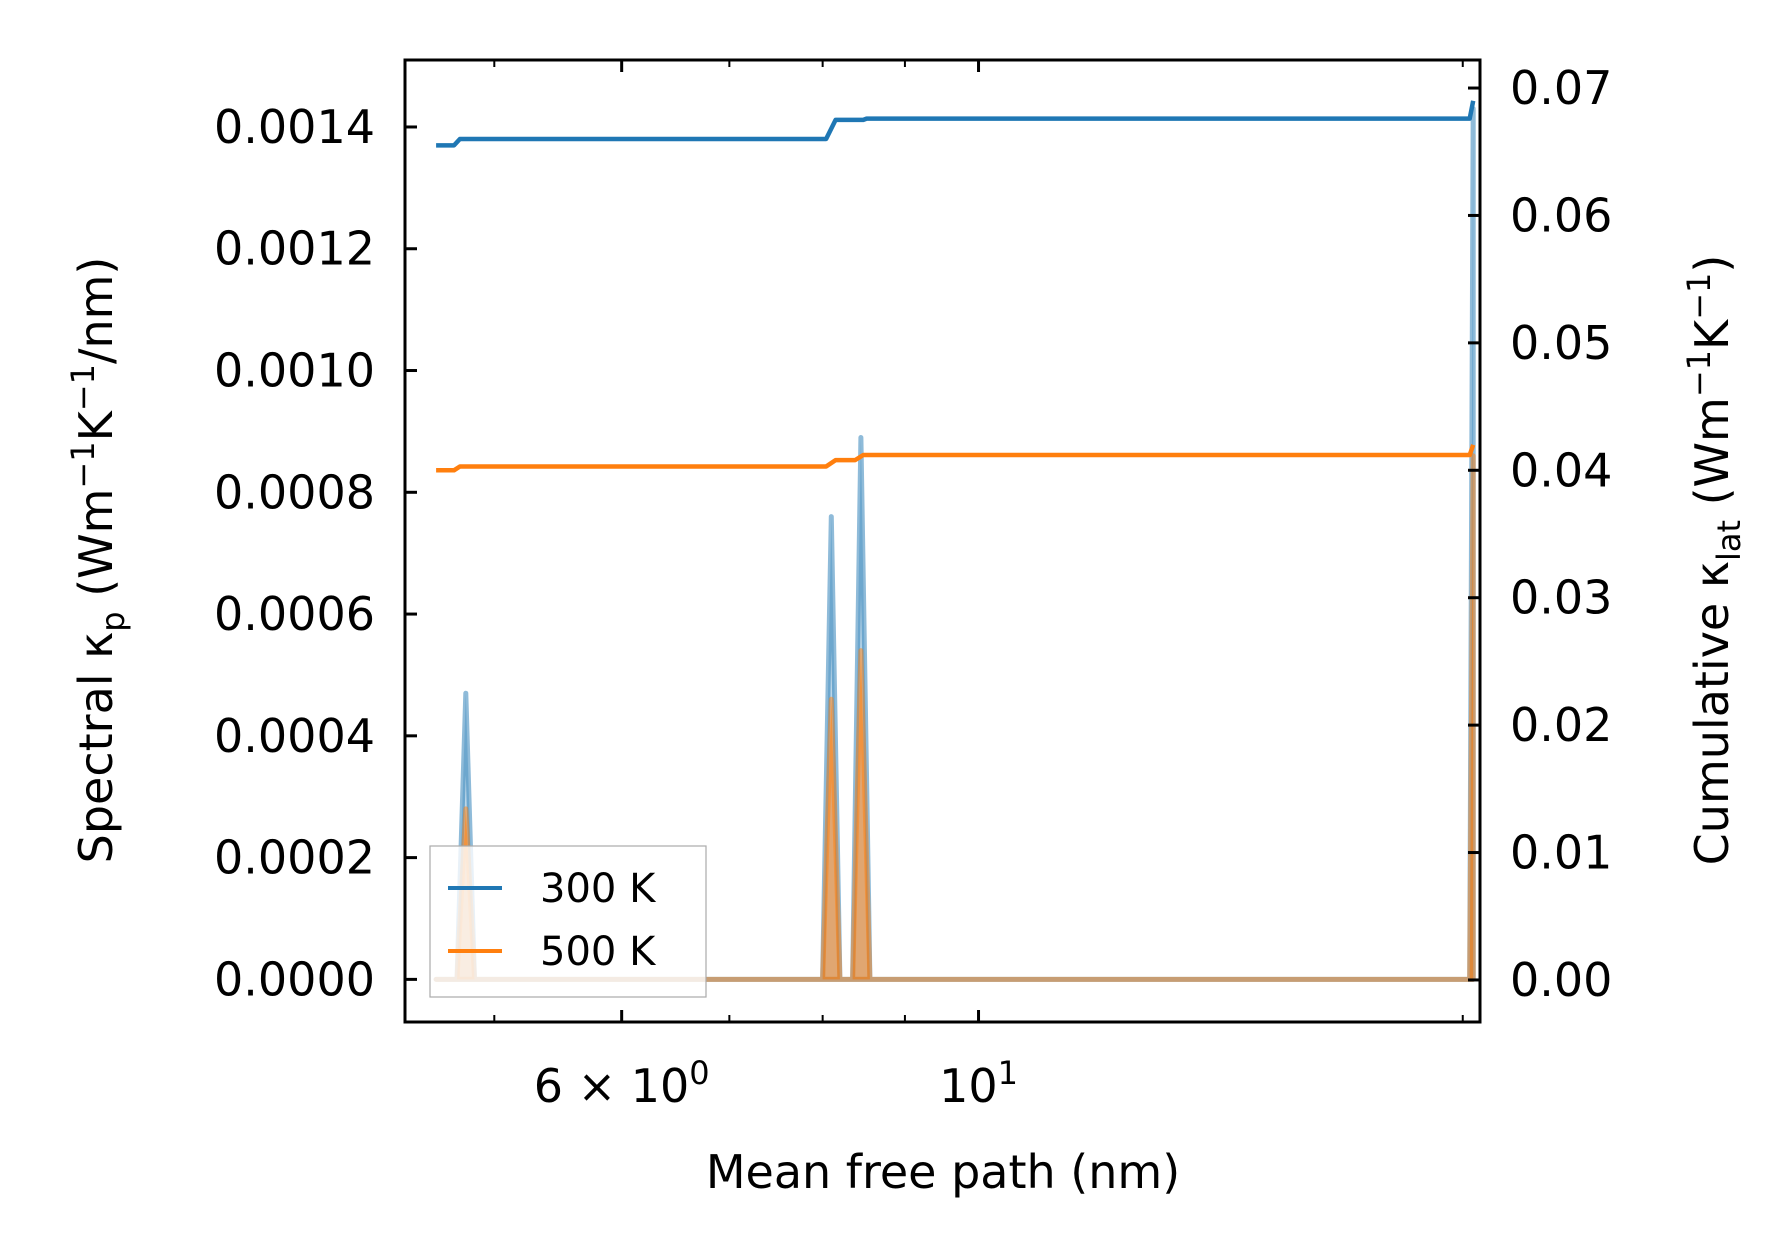  What do you see at coordinates (98, 560) in the screenshot?
I see `left-axis-title: Spectral κp (Wm−1K−1/nm)` at bounding box center [98, 560].